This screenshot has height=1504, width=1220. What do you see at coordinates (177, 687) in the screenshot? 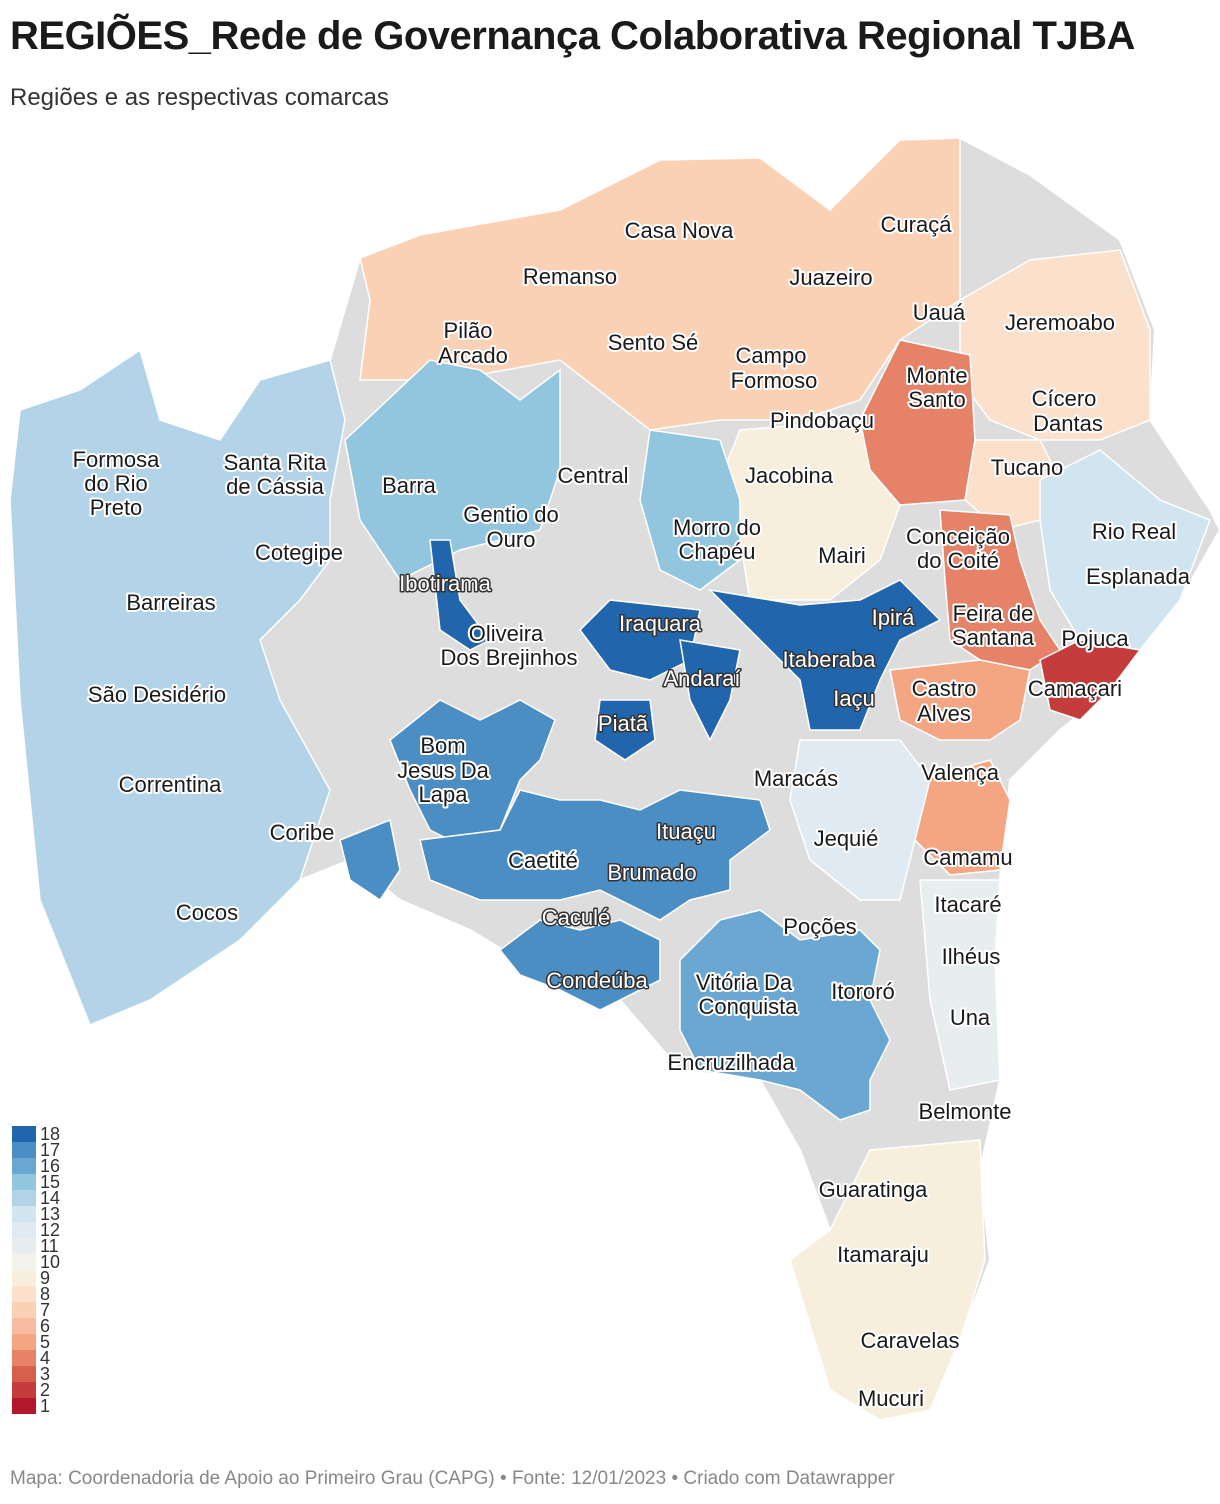
I see `region-west` at bounding box center [177, 687].